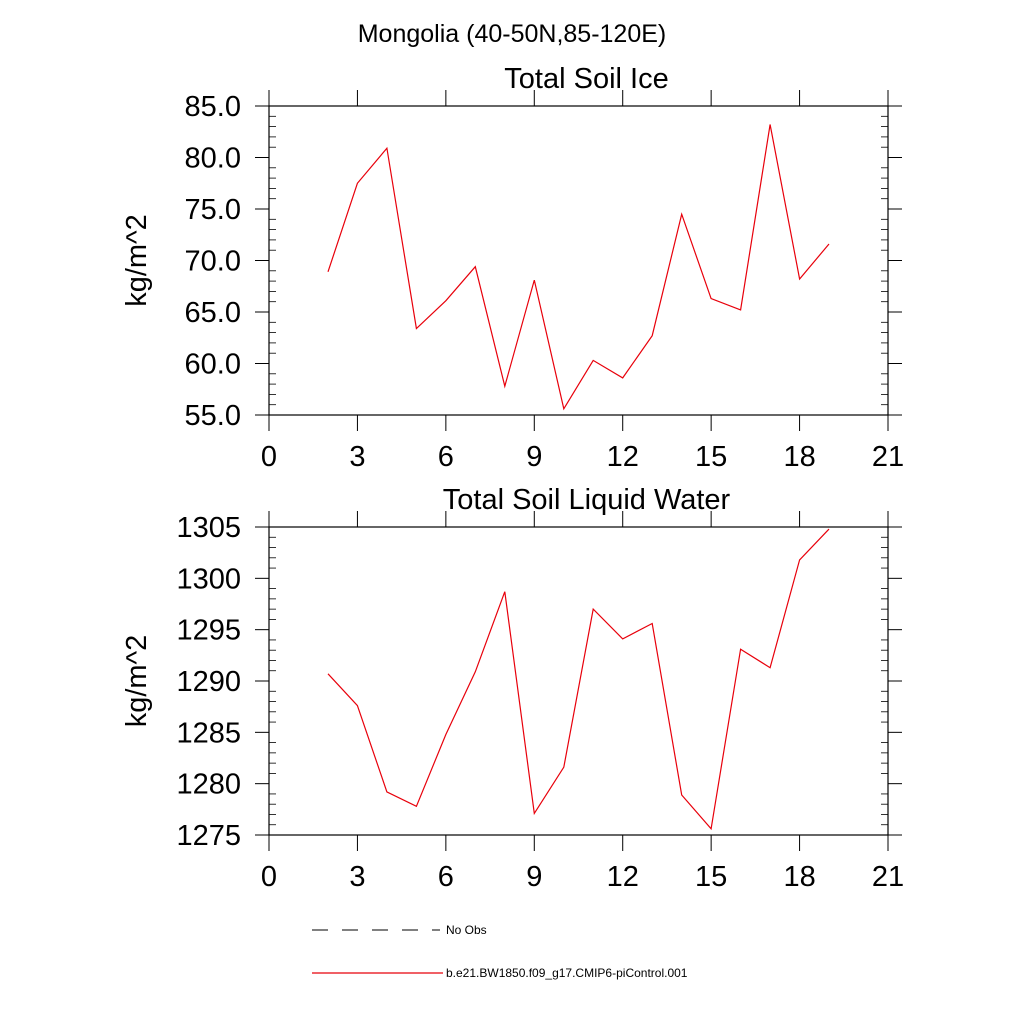 This screenshot has height=1029, width=1024. What do you see at coordinates (567, 973) in the screenshot?
I see `legend-label: b.e21.BW1850.f09_g17.CMIP6-piControl.001` at bounding box center [567, 973].